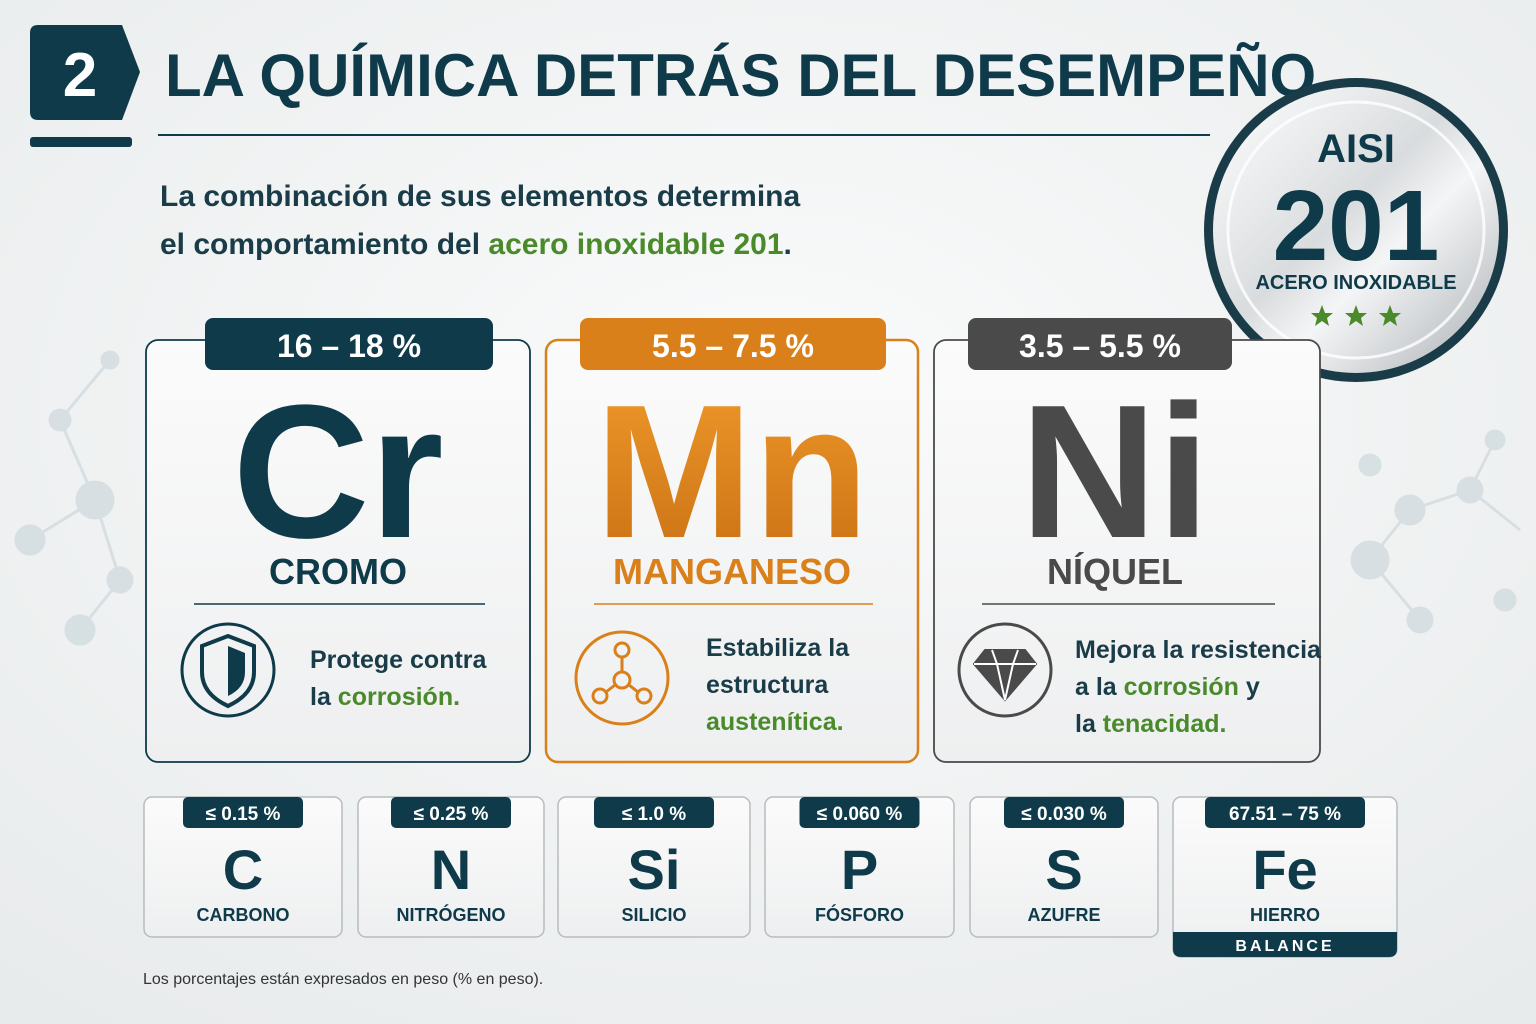 This screenshot has height=1024, width=1536. I want to click on range-label: 16 – 18 %, so click(349, 346).